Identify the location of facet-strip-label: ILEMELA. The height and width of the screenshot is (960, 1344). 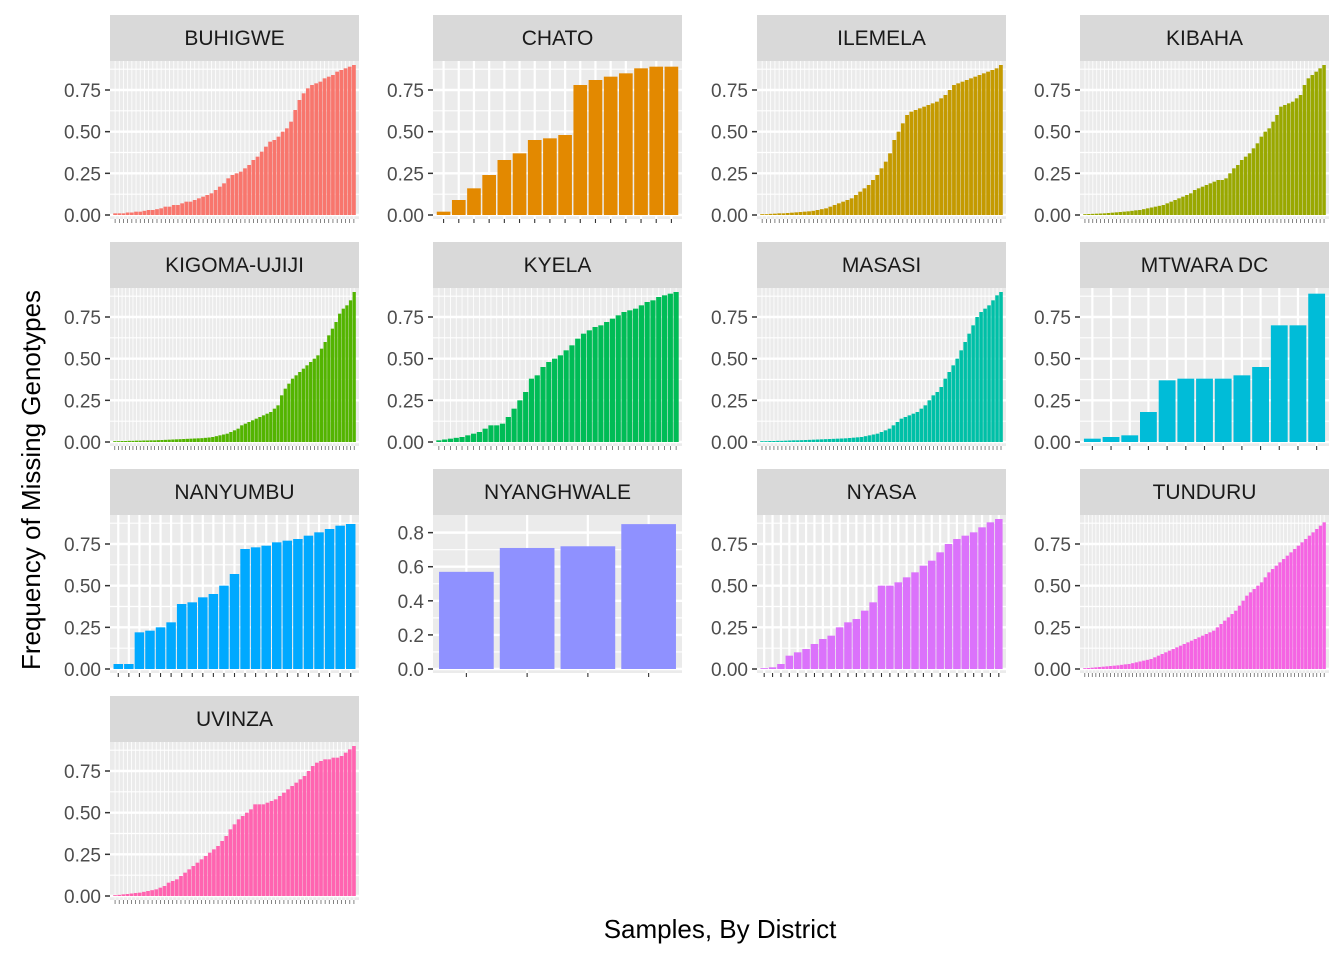
(881, 38).